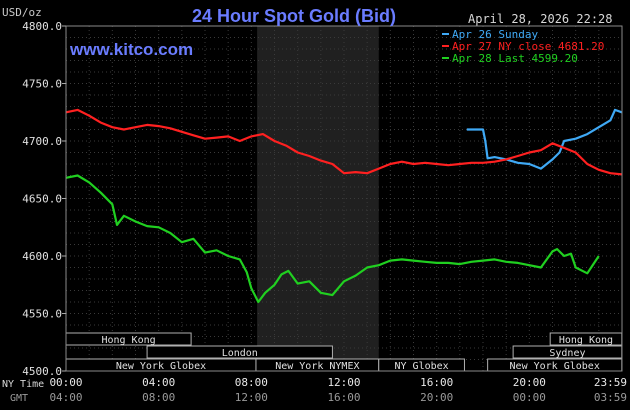  What do you see at coordinates (42, 26) in the screenshot?
I see `y-tick-label: 4800.0` at bounding box center [42, 26].